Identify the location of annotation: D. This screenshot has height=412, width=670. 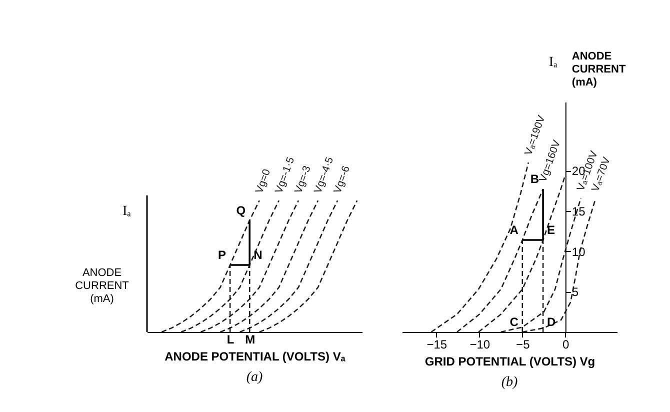
(551, 322).